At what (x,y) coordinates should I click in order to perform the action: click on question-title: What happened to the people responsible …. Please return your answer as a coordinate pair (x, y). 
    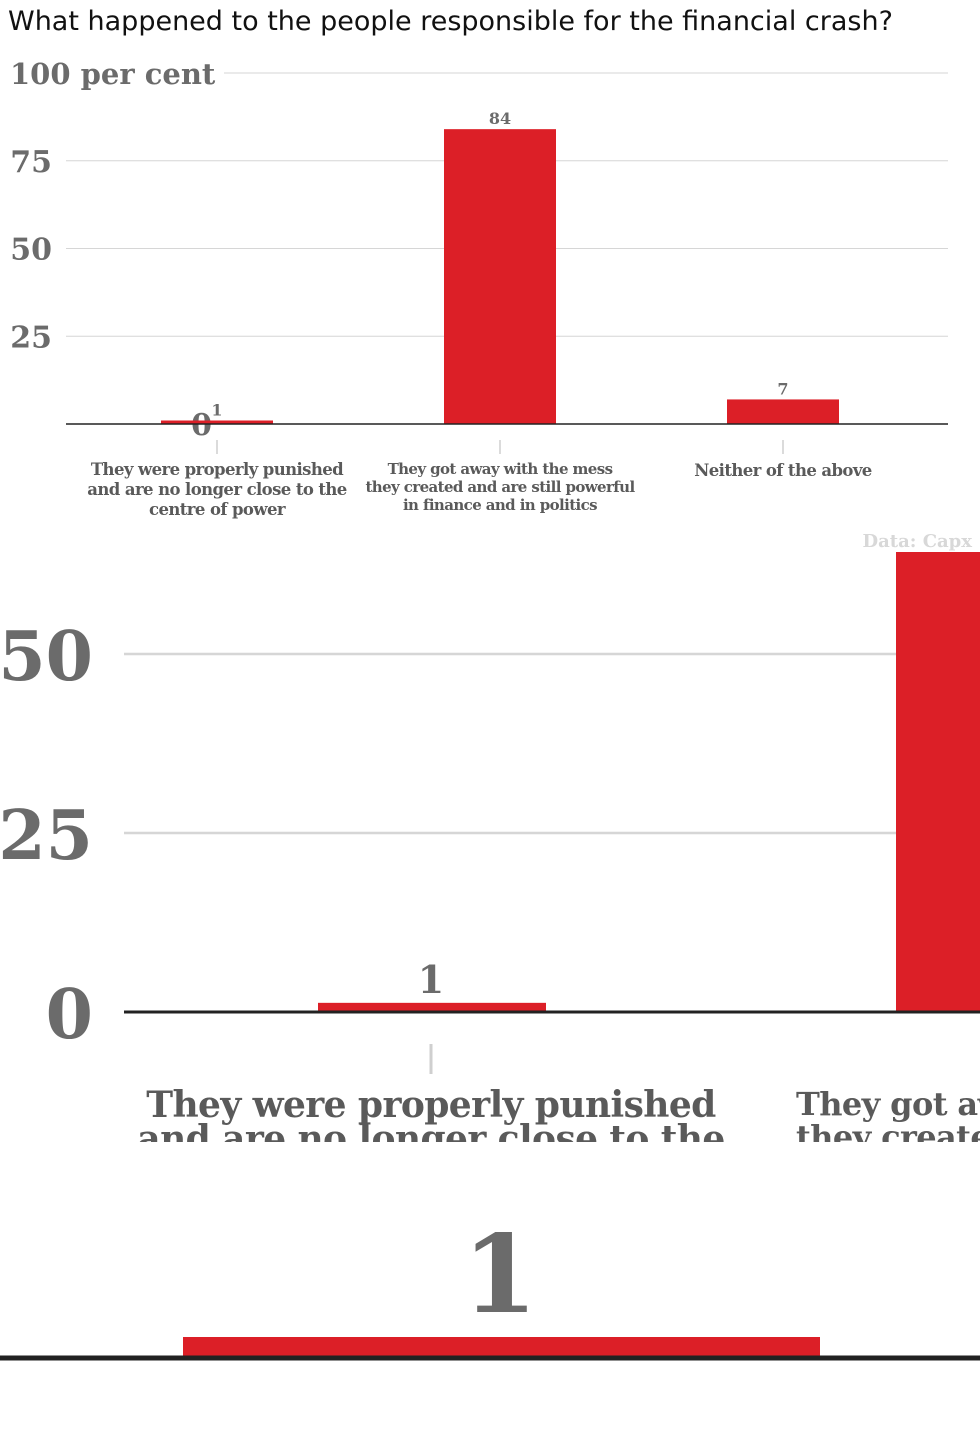
    Looking at the image, I should click on (450, 21).